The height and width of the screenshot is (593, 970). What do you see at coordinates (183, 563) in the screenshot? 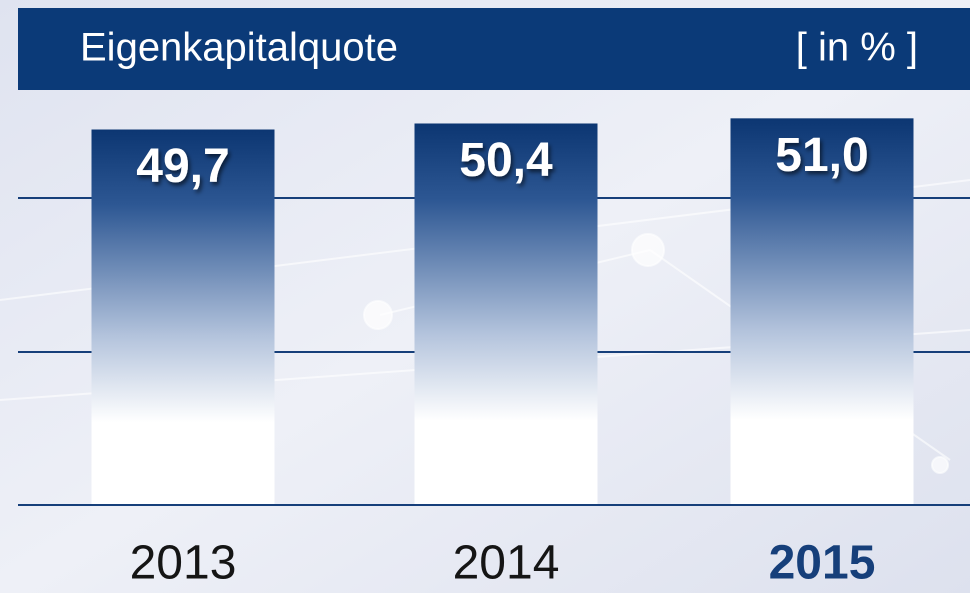
I see `x-tick-label: 2013` at bounding box center [183, 563].